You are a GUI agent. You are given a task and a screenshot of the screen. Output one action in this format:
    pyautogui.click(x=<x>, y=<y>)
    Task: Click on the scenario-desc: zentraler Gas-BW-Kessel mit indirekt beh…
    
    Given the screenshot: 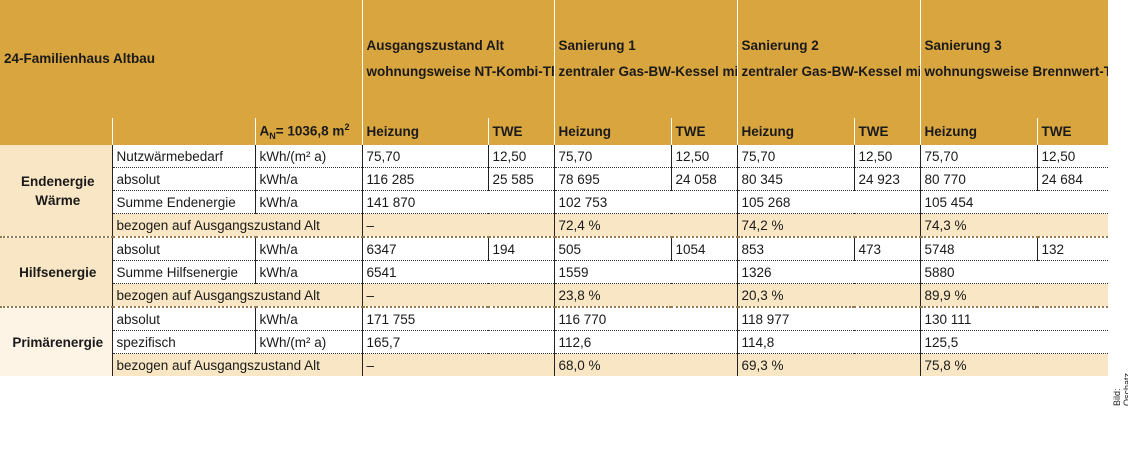 What is the action you would take?
    pyautogui.click(x=831, y=71)
    